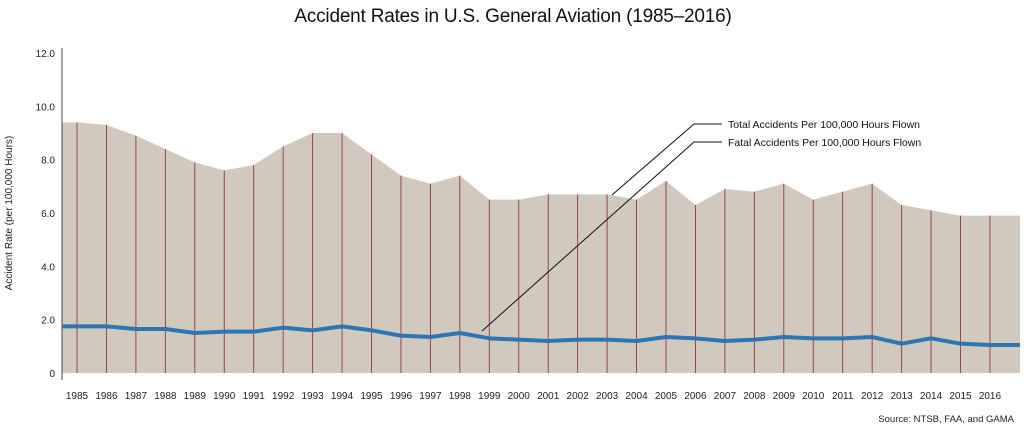 The width and height of the screenshot is (1026, 428). I want to click on fatal-accidents-annotation: Fatal Accidents Per 100,000 Hours Flown, so click(824, 143).